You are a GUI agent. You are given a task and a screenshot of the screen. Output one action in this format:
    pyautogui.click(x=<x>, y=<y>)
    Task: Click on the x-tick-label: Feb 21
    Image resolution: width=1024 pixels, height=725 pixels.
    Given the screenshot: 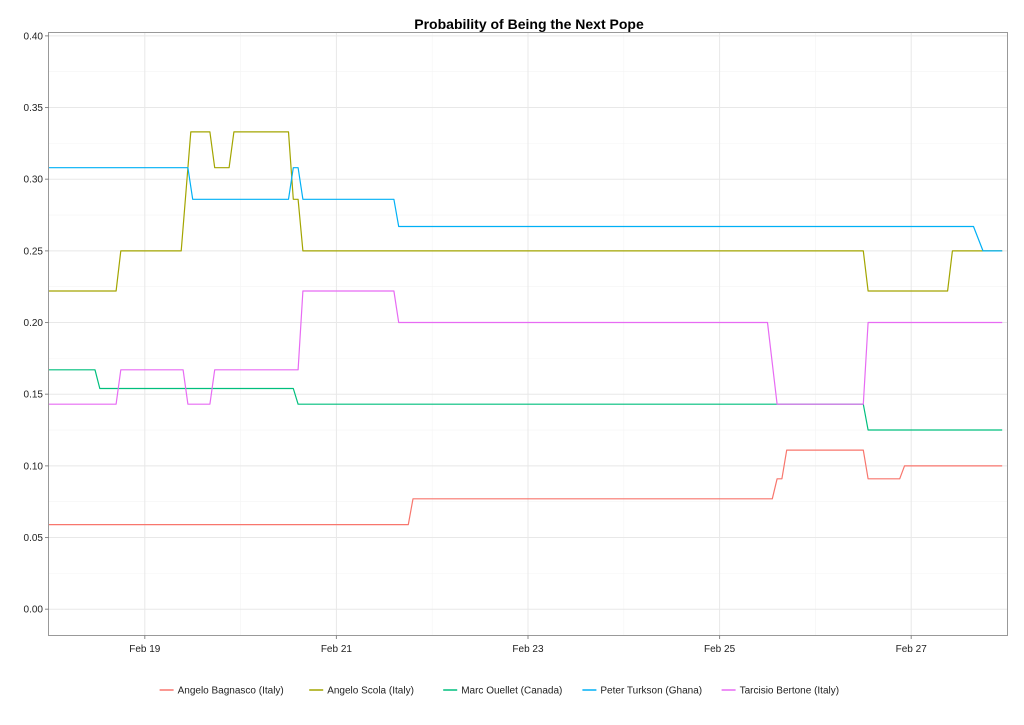 What is the action you would take?
    pyautogui.click(x=337, y=649)
    